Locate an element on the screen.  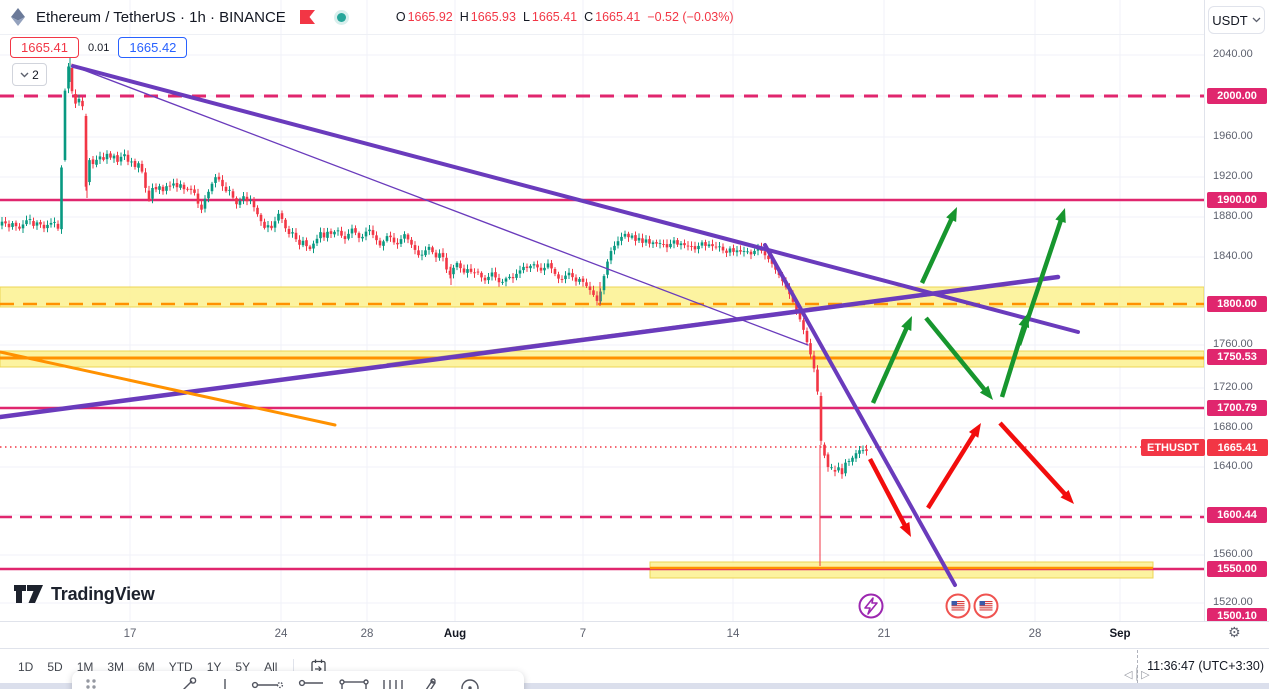
spread-value: 0.01 is located at coordinates (99, 47).